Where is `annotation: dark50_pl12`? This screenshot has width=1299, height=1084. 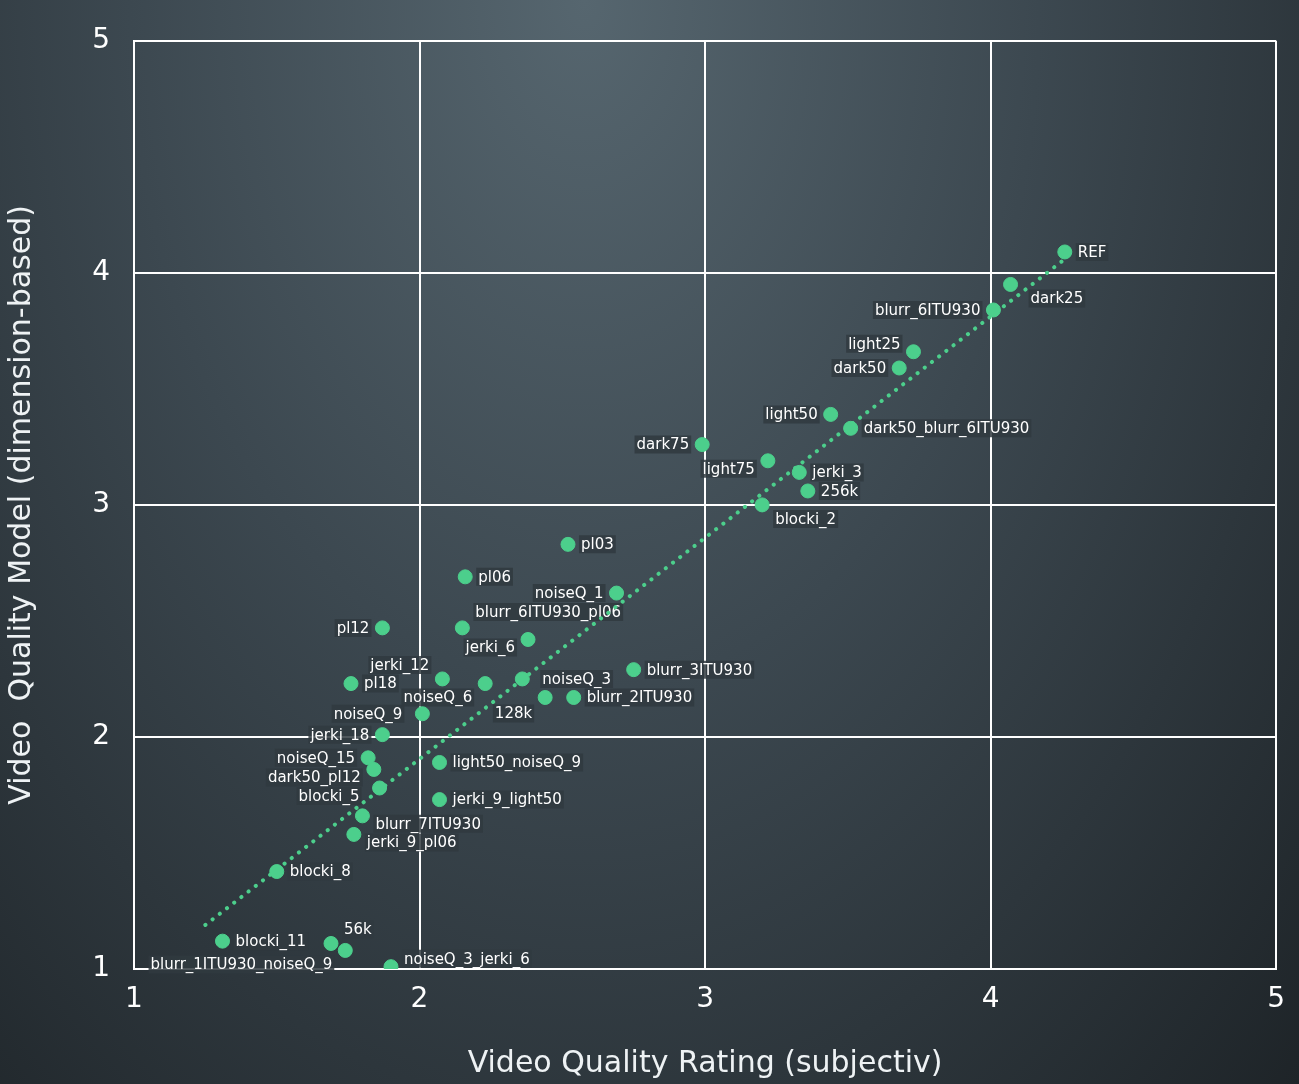
annotation: dark50_pl12 is located at coordinates (314, 778).